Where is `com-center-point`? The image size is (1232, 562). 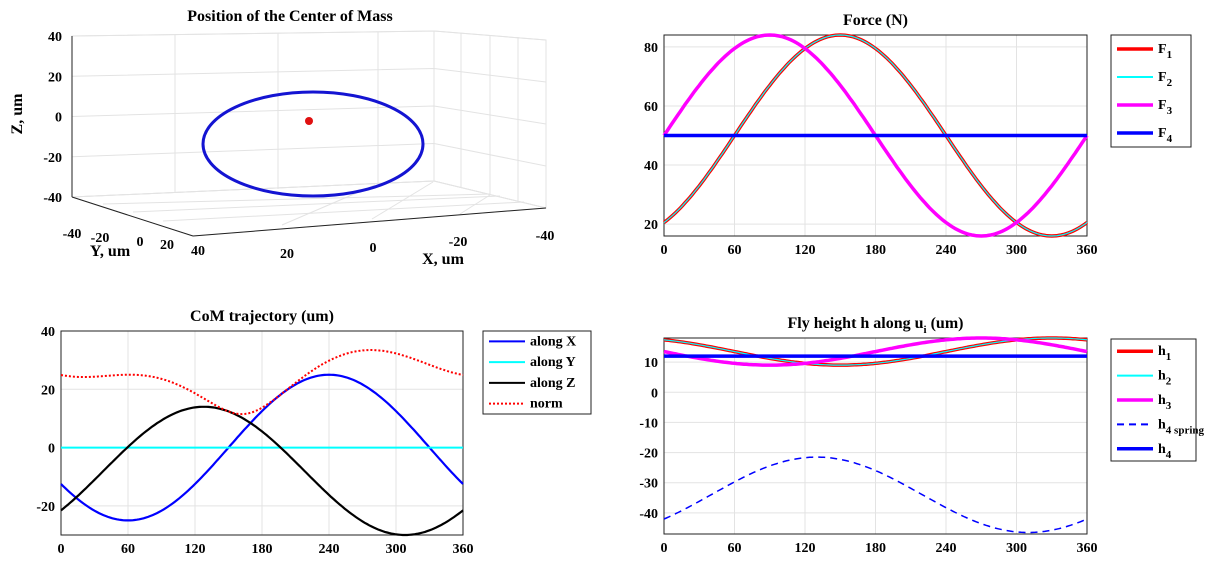 com-center-point is located at coordinates (309, 121).